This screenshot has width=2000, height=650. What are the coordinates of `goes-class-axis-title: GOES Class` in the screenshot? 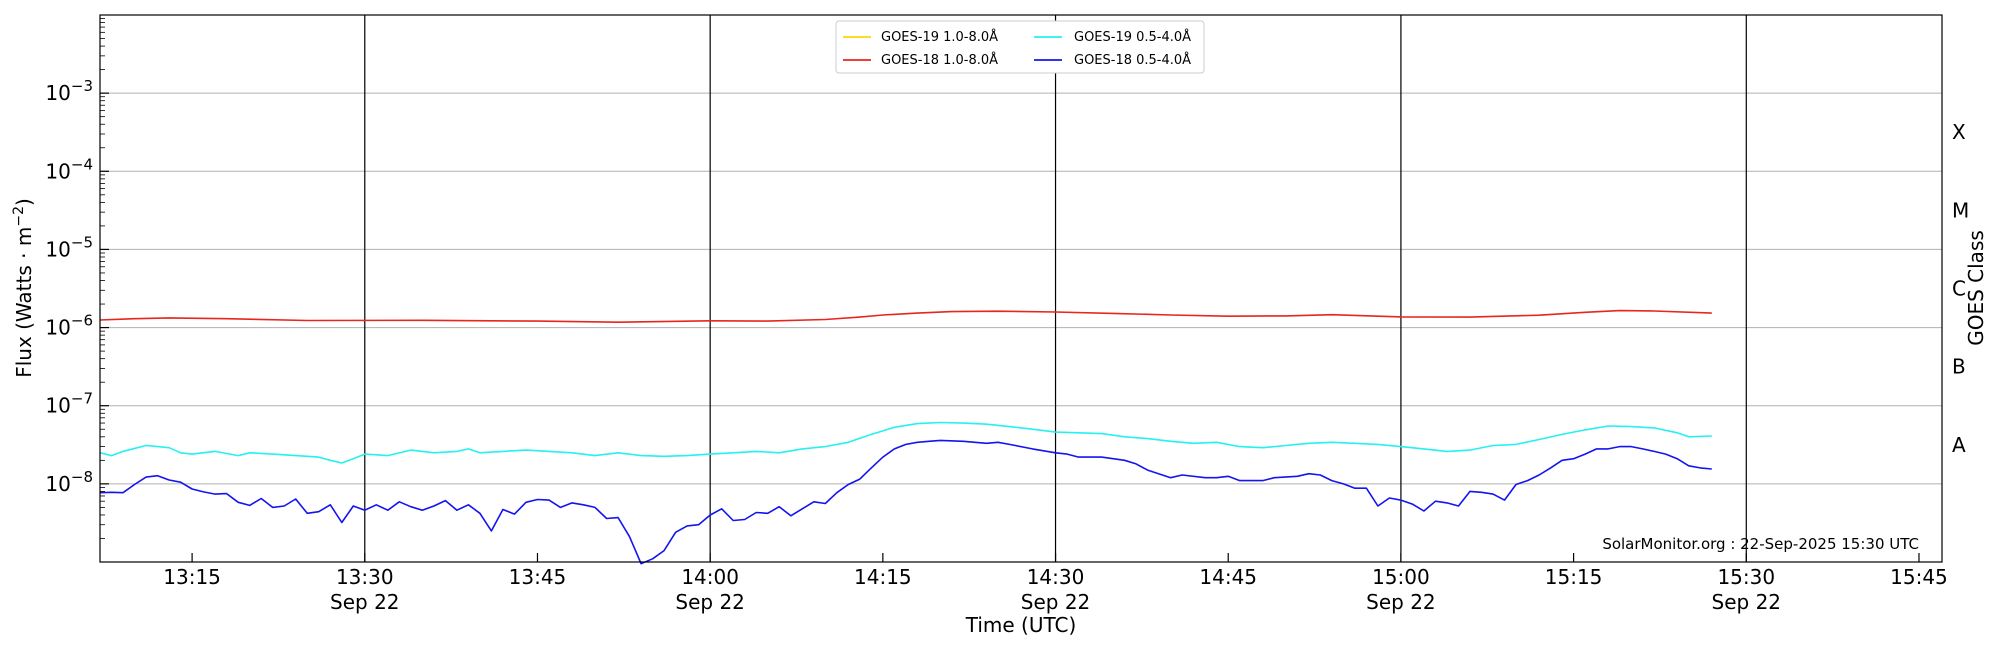 It's located at (1976, 288).